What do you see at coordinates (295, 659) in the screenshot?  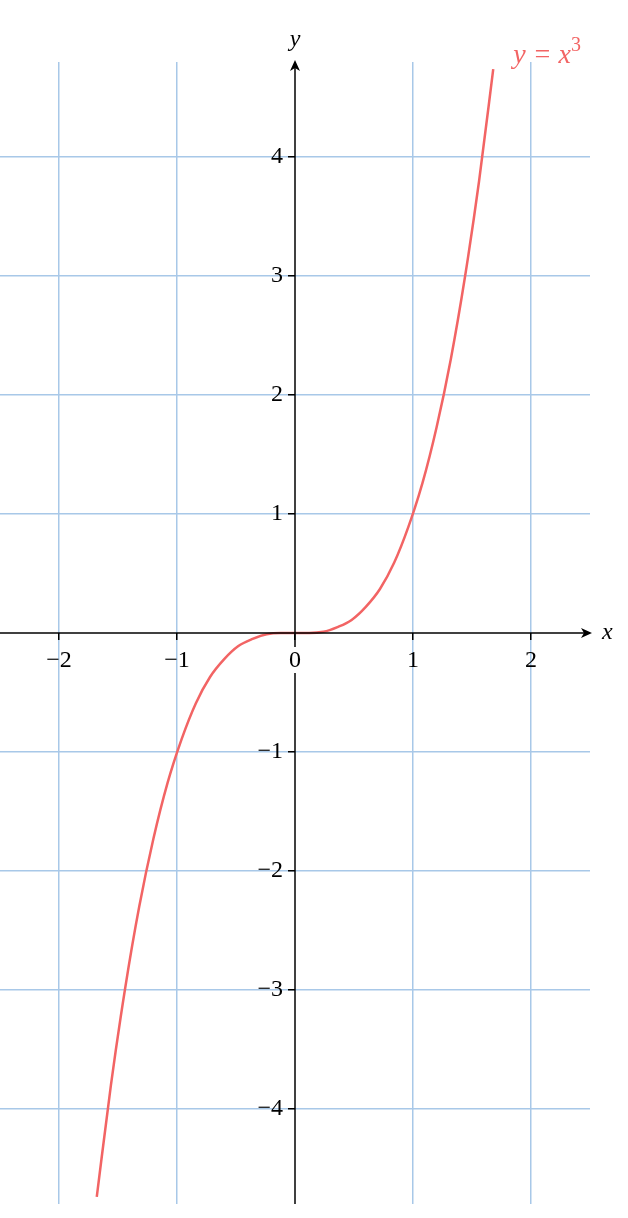 I see `x-tick-label: 0` at bounding box center [295, 659].